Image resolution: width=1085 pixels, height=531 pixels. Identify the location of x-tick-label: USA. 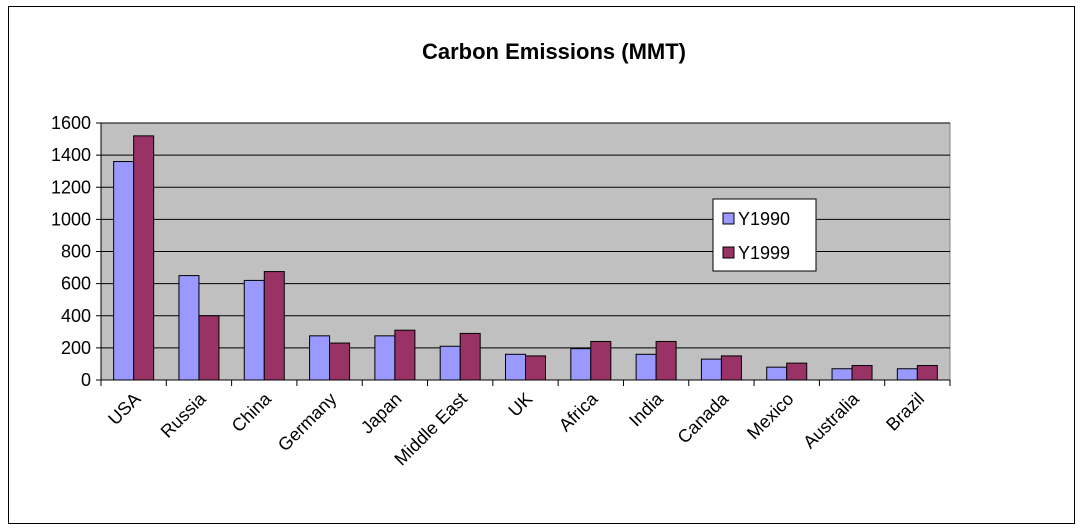
(124, 409).